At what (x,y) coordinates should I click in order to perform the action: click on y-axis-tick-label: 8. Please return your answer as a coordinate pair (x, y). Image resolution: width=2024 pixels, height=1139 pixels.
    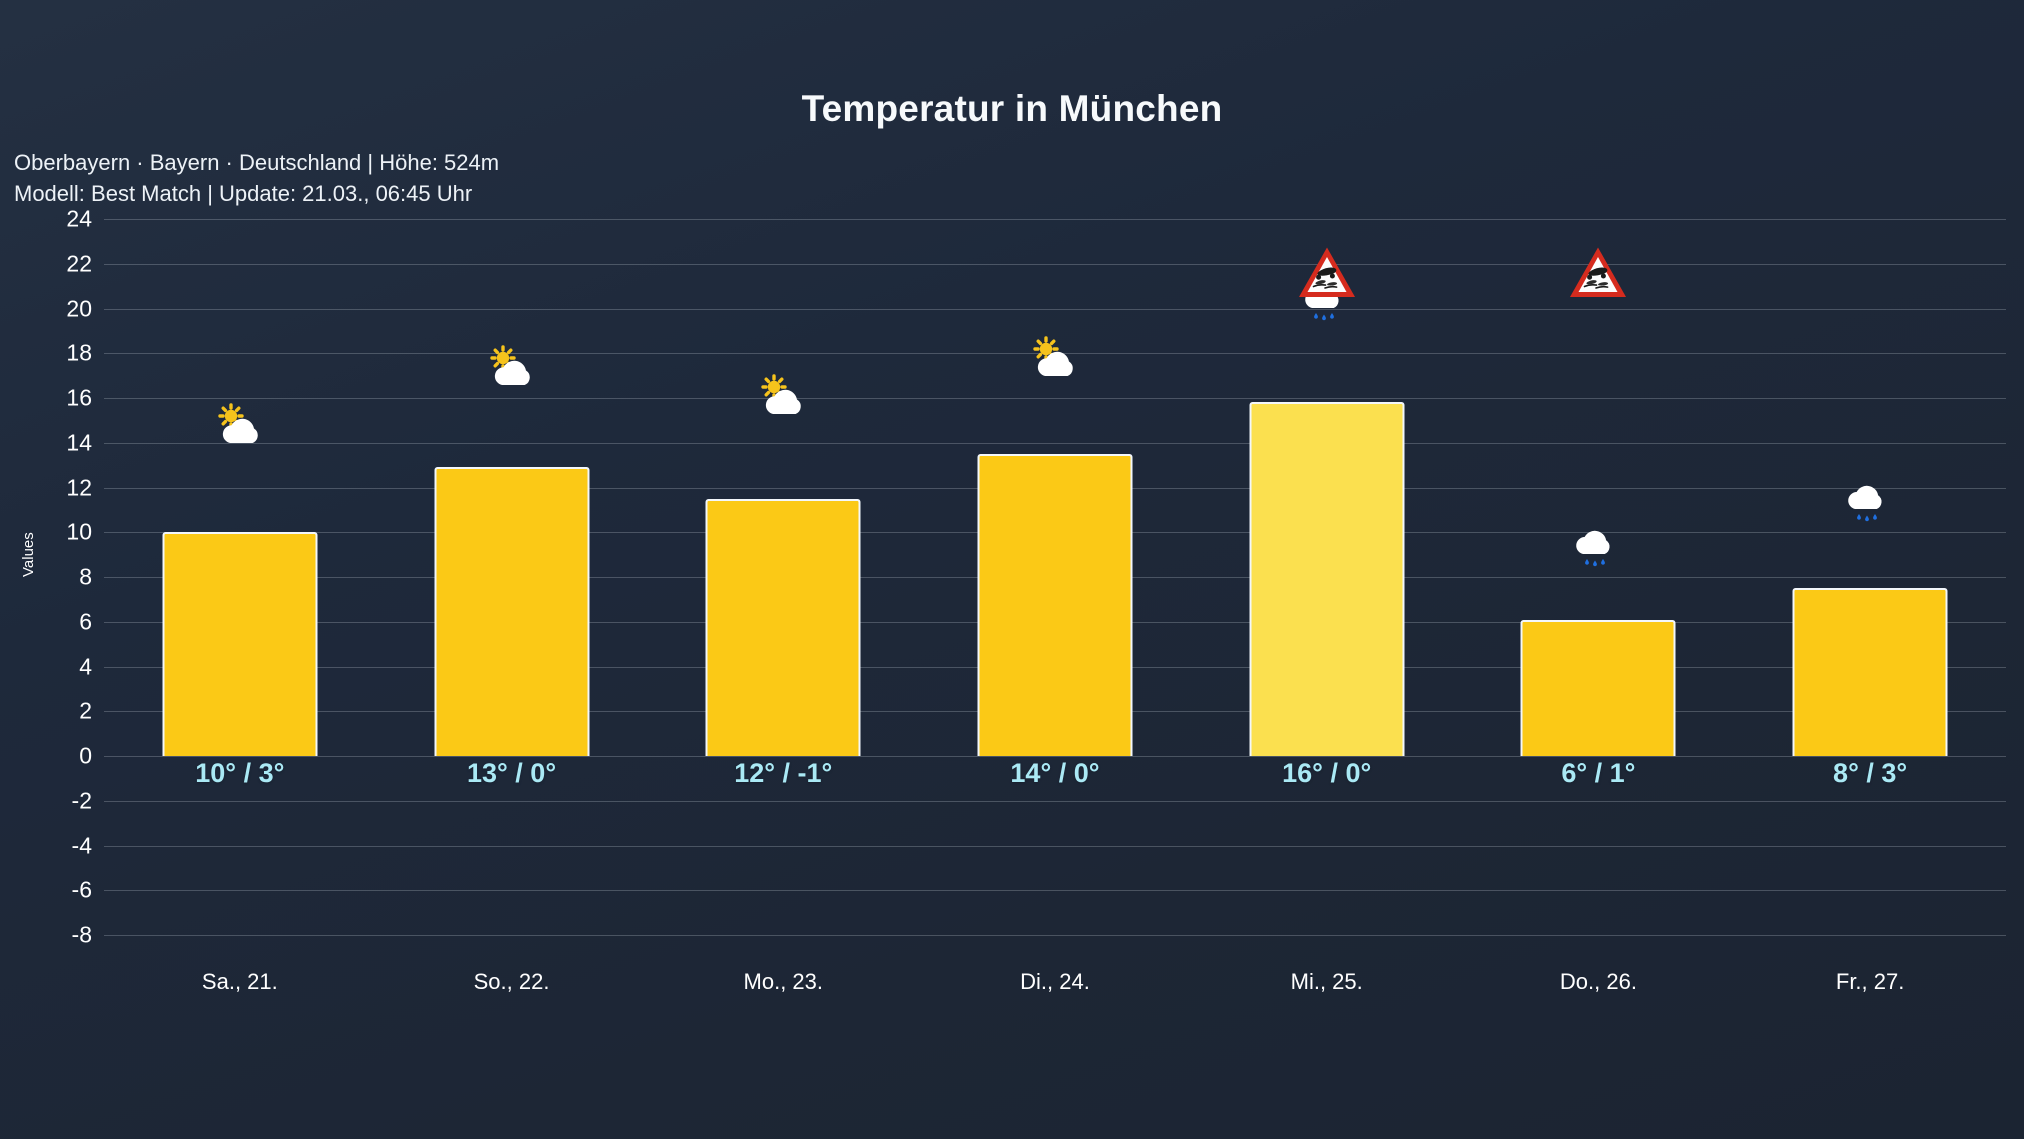
    Looking at the image, I should click on (85, 576).